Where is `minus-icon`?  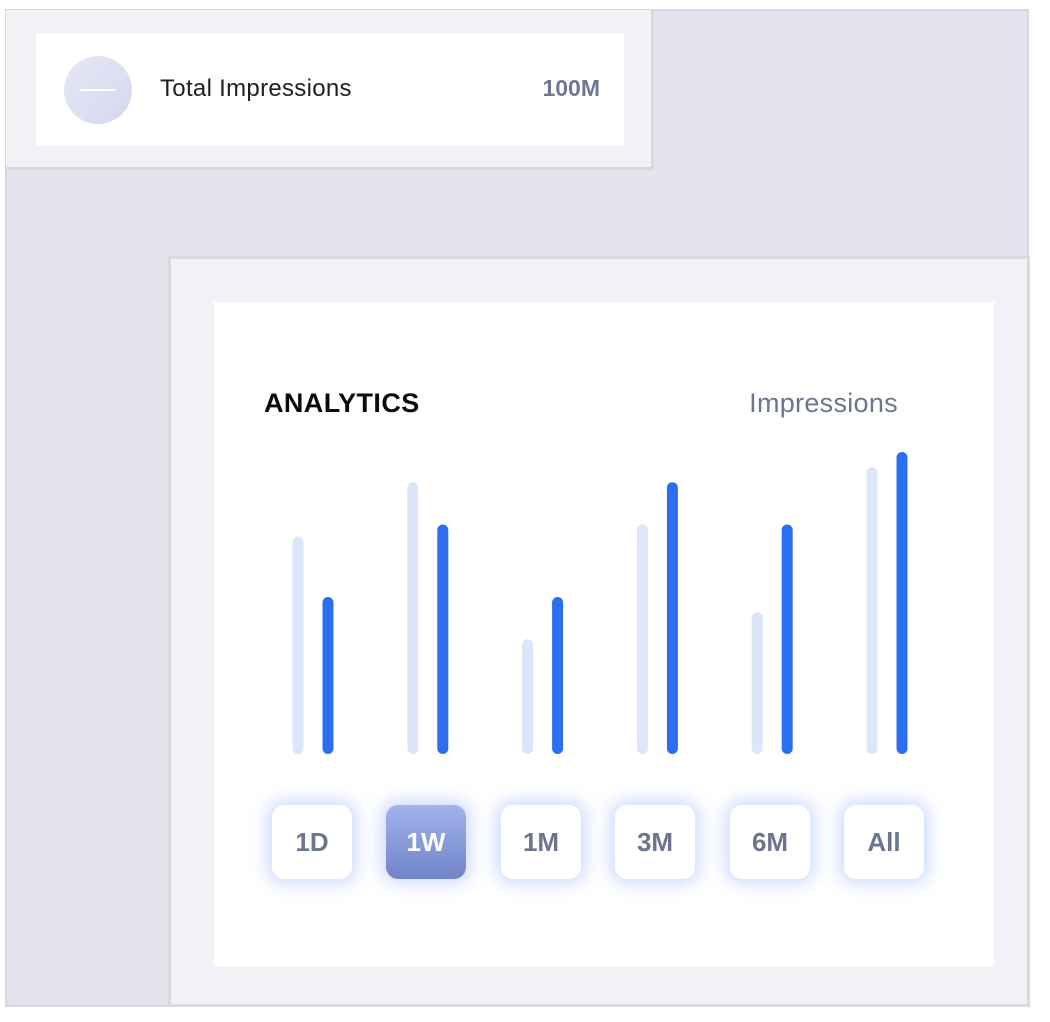
minus-icon is located at coordinates (98, 90).